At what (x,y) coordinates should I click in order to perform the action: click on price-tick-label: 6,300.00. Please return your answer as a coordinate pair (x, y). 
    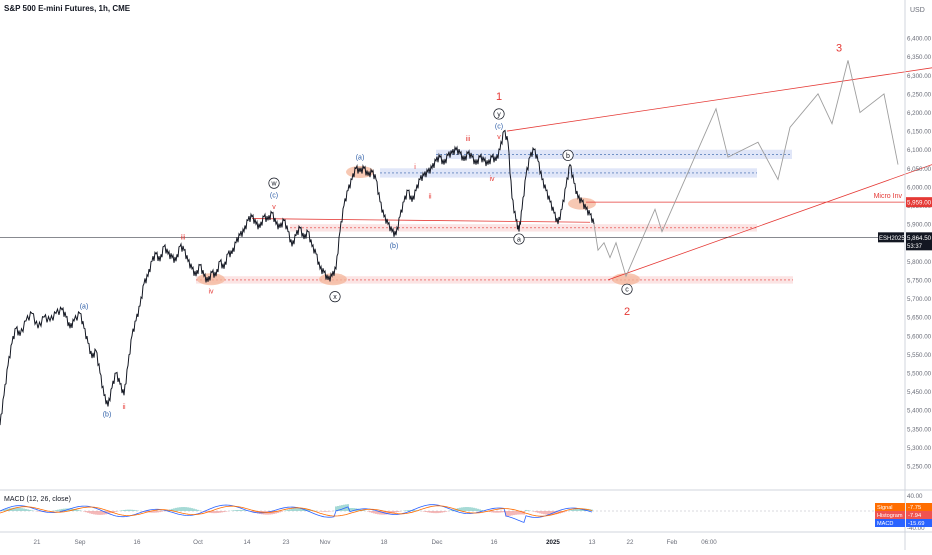
    Looking at the image, I should click on (919, 76).